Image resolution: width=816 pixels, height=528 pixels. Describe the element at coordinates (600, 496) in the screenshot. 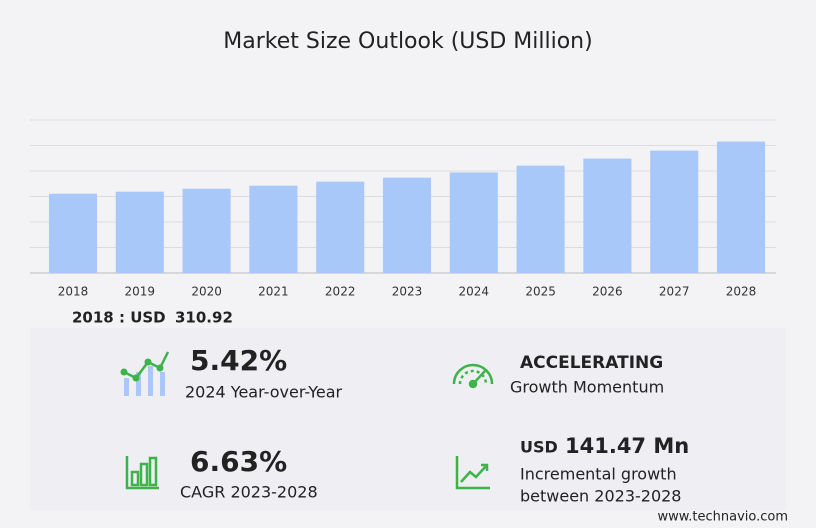

I see `stat-label: between 2023-2028` at that location.